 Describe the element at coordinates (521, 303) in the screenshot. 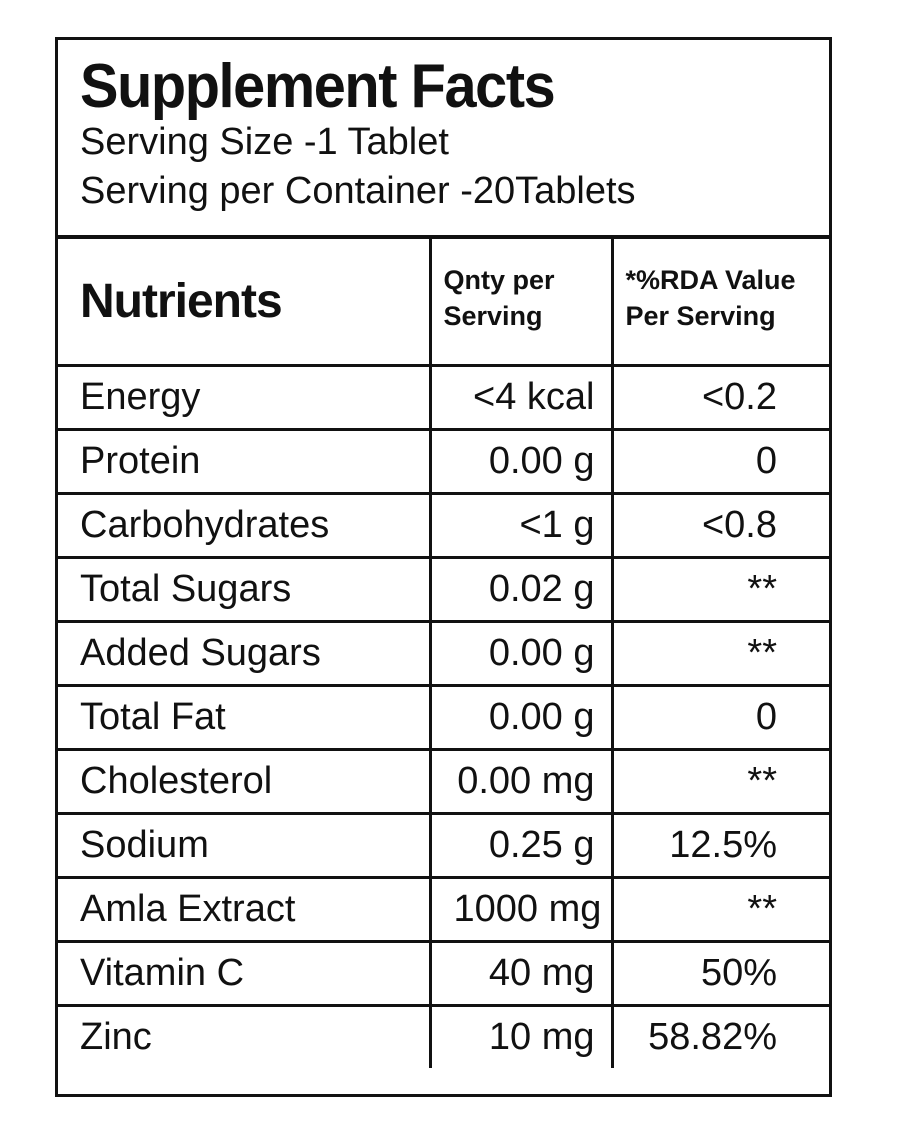

I see `column-header: Qnty per Serving` at that location.